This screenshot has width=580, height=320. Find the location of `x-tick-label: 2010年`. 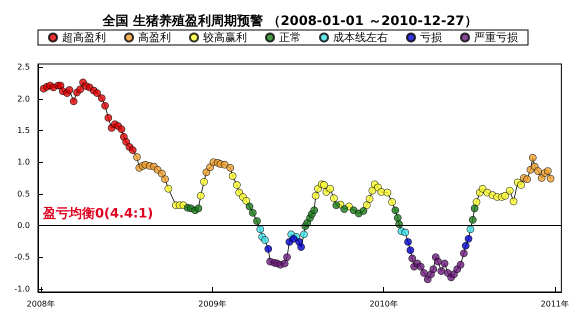

x-tick-label: 2010年 is located at coordinates (383, 304).